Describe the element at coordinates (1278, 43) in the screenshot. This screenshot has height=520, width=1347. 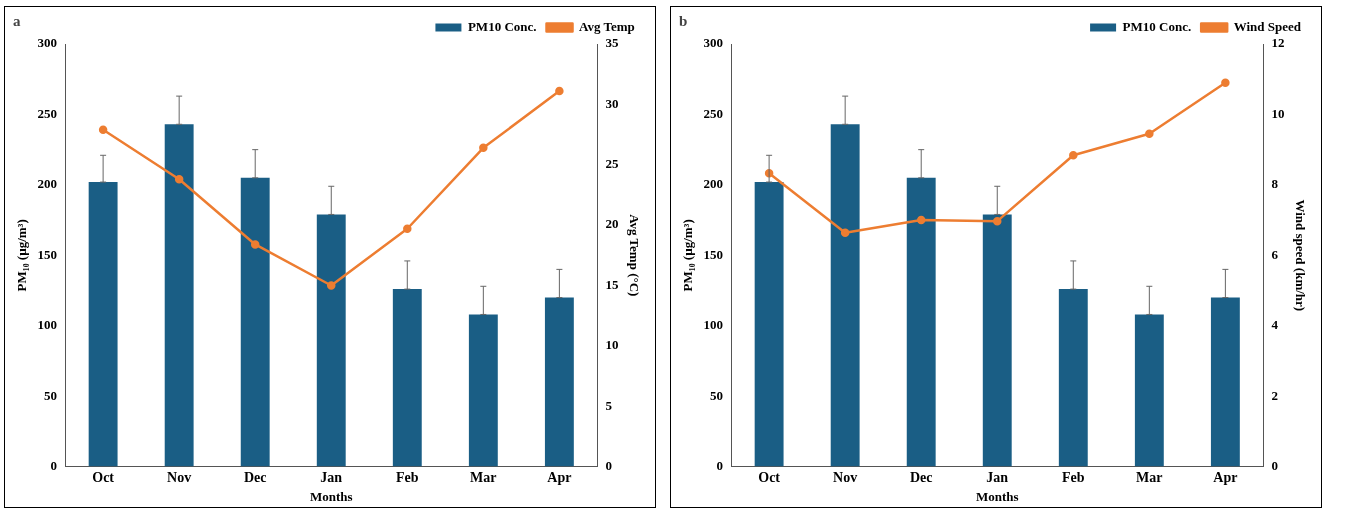
I see `y2-tick-label: 12` at that location.